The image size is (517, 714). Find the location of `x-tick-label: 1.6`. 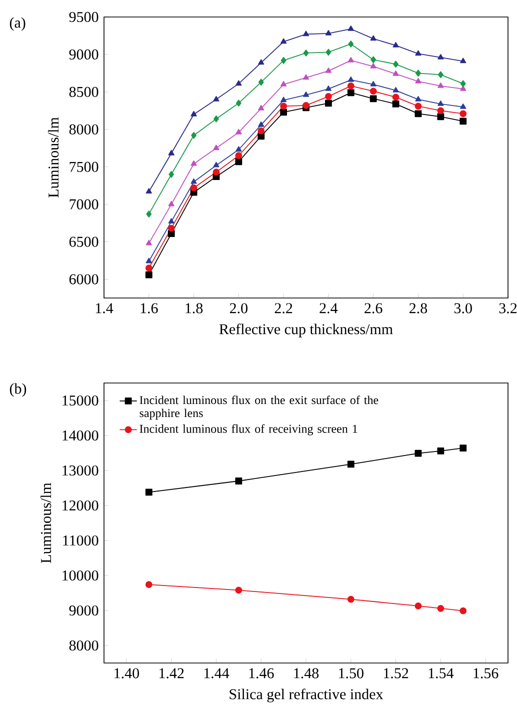

x-tick-label: 1.6 is located at coordinates (149, 308).